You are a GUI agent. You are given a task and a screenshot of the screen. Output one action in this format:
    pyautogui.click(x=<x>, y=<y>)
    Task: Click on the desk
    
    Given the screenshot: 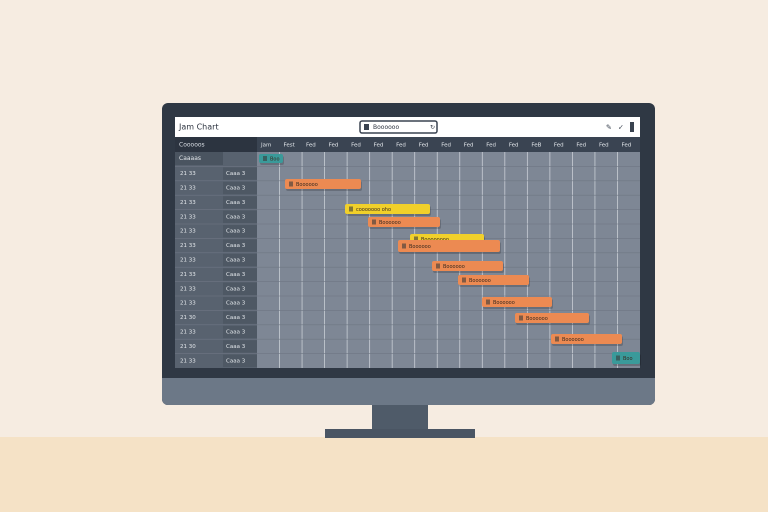 What is the action you would take?
    pyautogui.click(x=384, y=474)
    